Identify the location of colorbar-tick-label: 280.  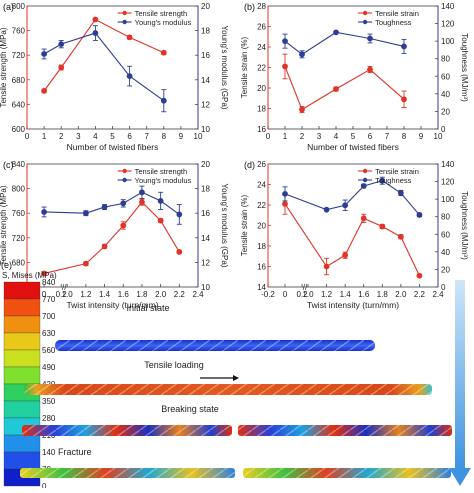
(49, 418).